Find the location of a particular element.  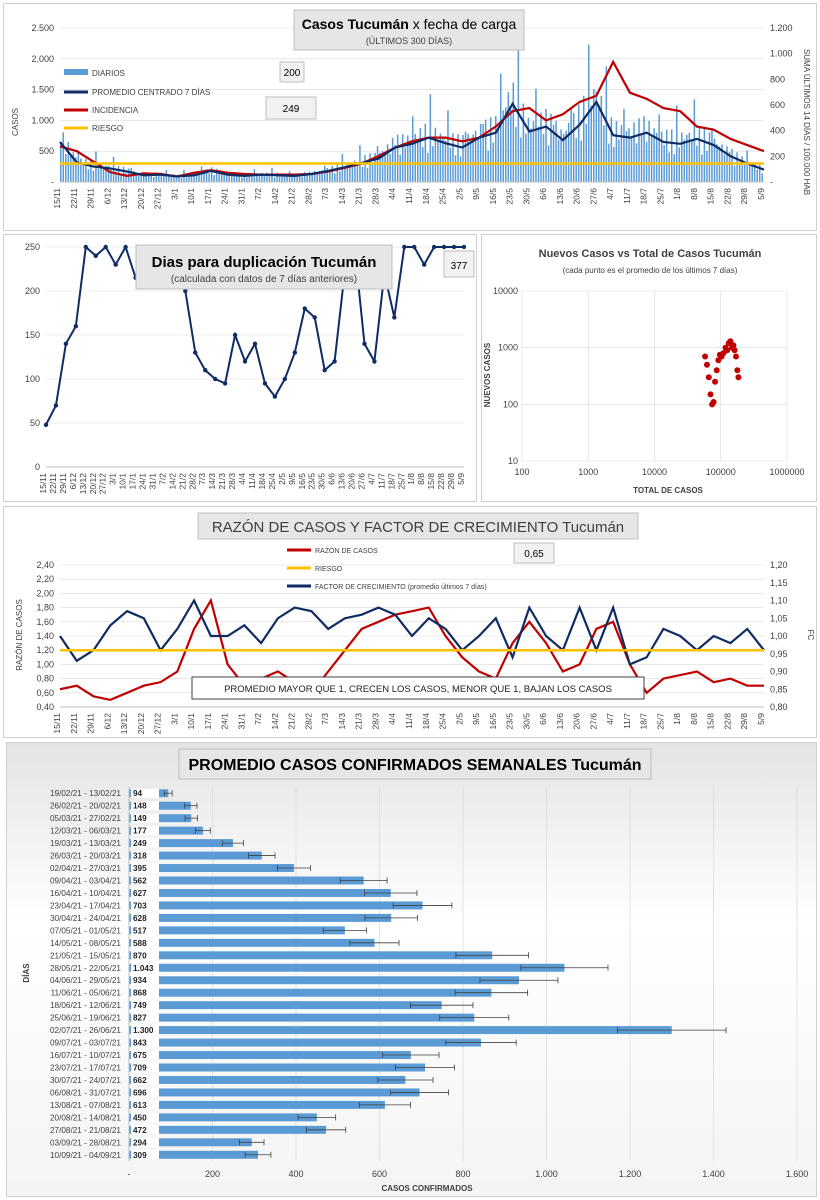

week-label: 21/05/21 - 15/05/21 is located at coordinates (85, 955).